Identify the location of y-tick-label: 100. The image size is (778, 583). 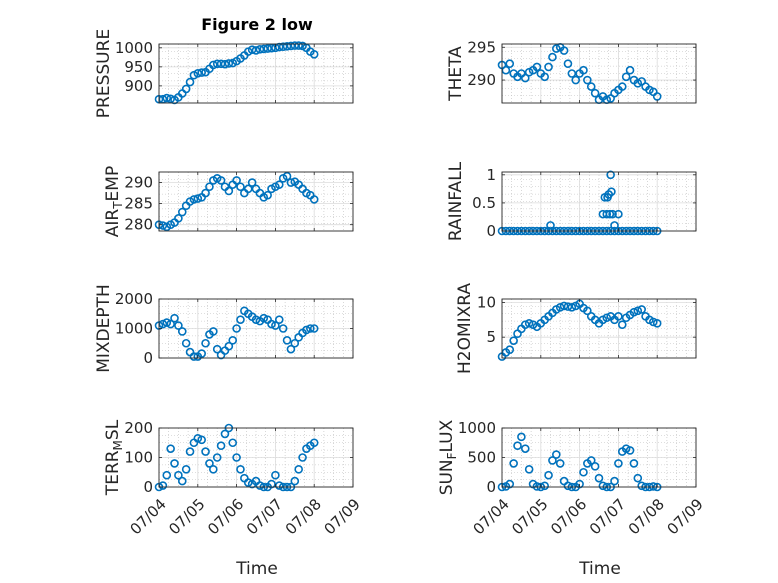
(138, 458).